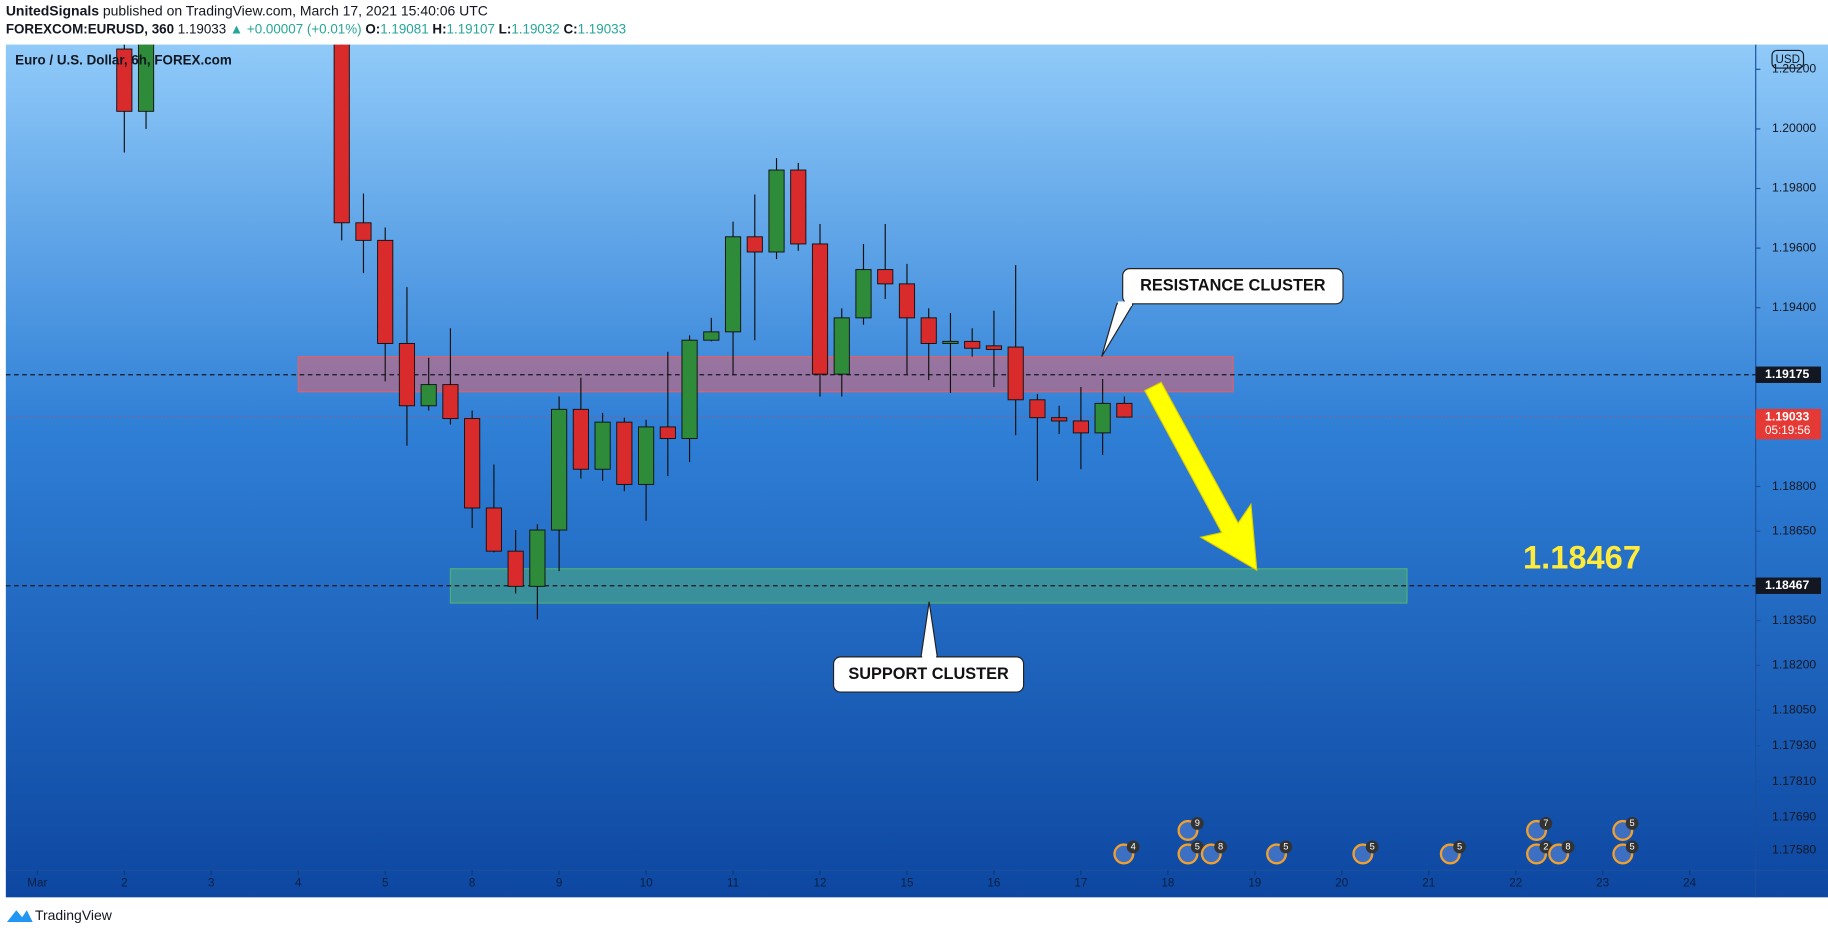  Describe the element at coordinates (1794, 188) in the screenshot. I see `y-tick-label: 1.19800` at that location.